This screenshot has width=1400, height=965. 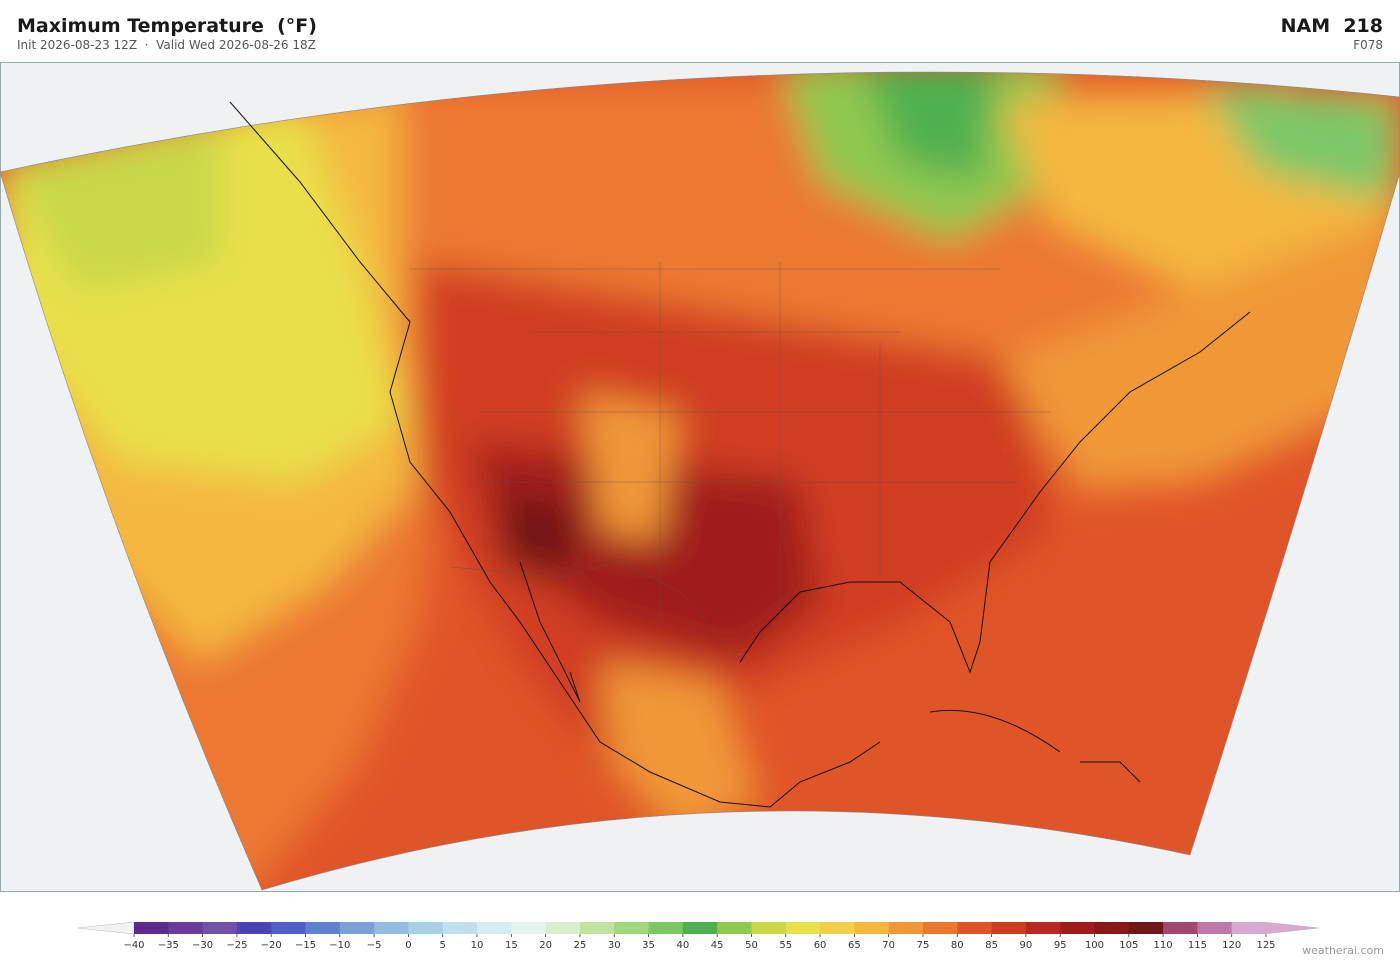 What do you see at coordinates (580, 945) in the screenshot?
I see `colorbar-tick-label: 25` at bounding box center [580, 945].